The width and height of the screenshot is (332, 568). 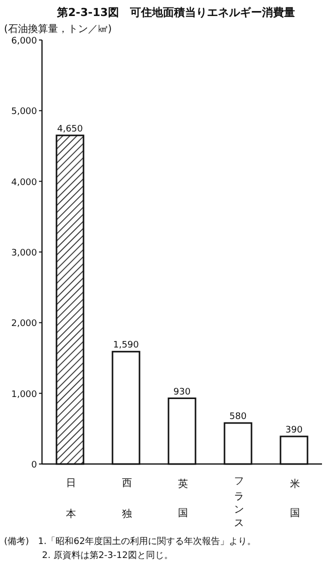 What do you see at coordinates (24, 253) in the screenshot?
I see `y-tick-label: 3,000` at bounding box center [24, 253].